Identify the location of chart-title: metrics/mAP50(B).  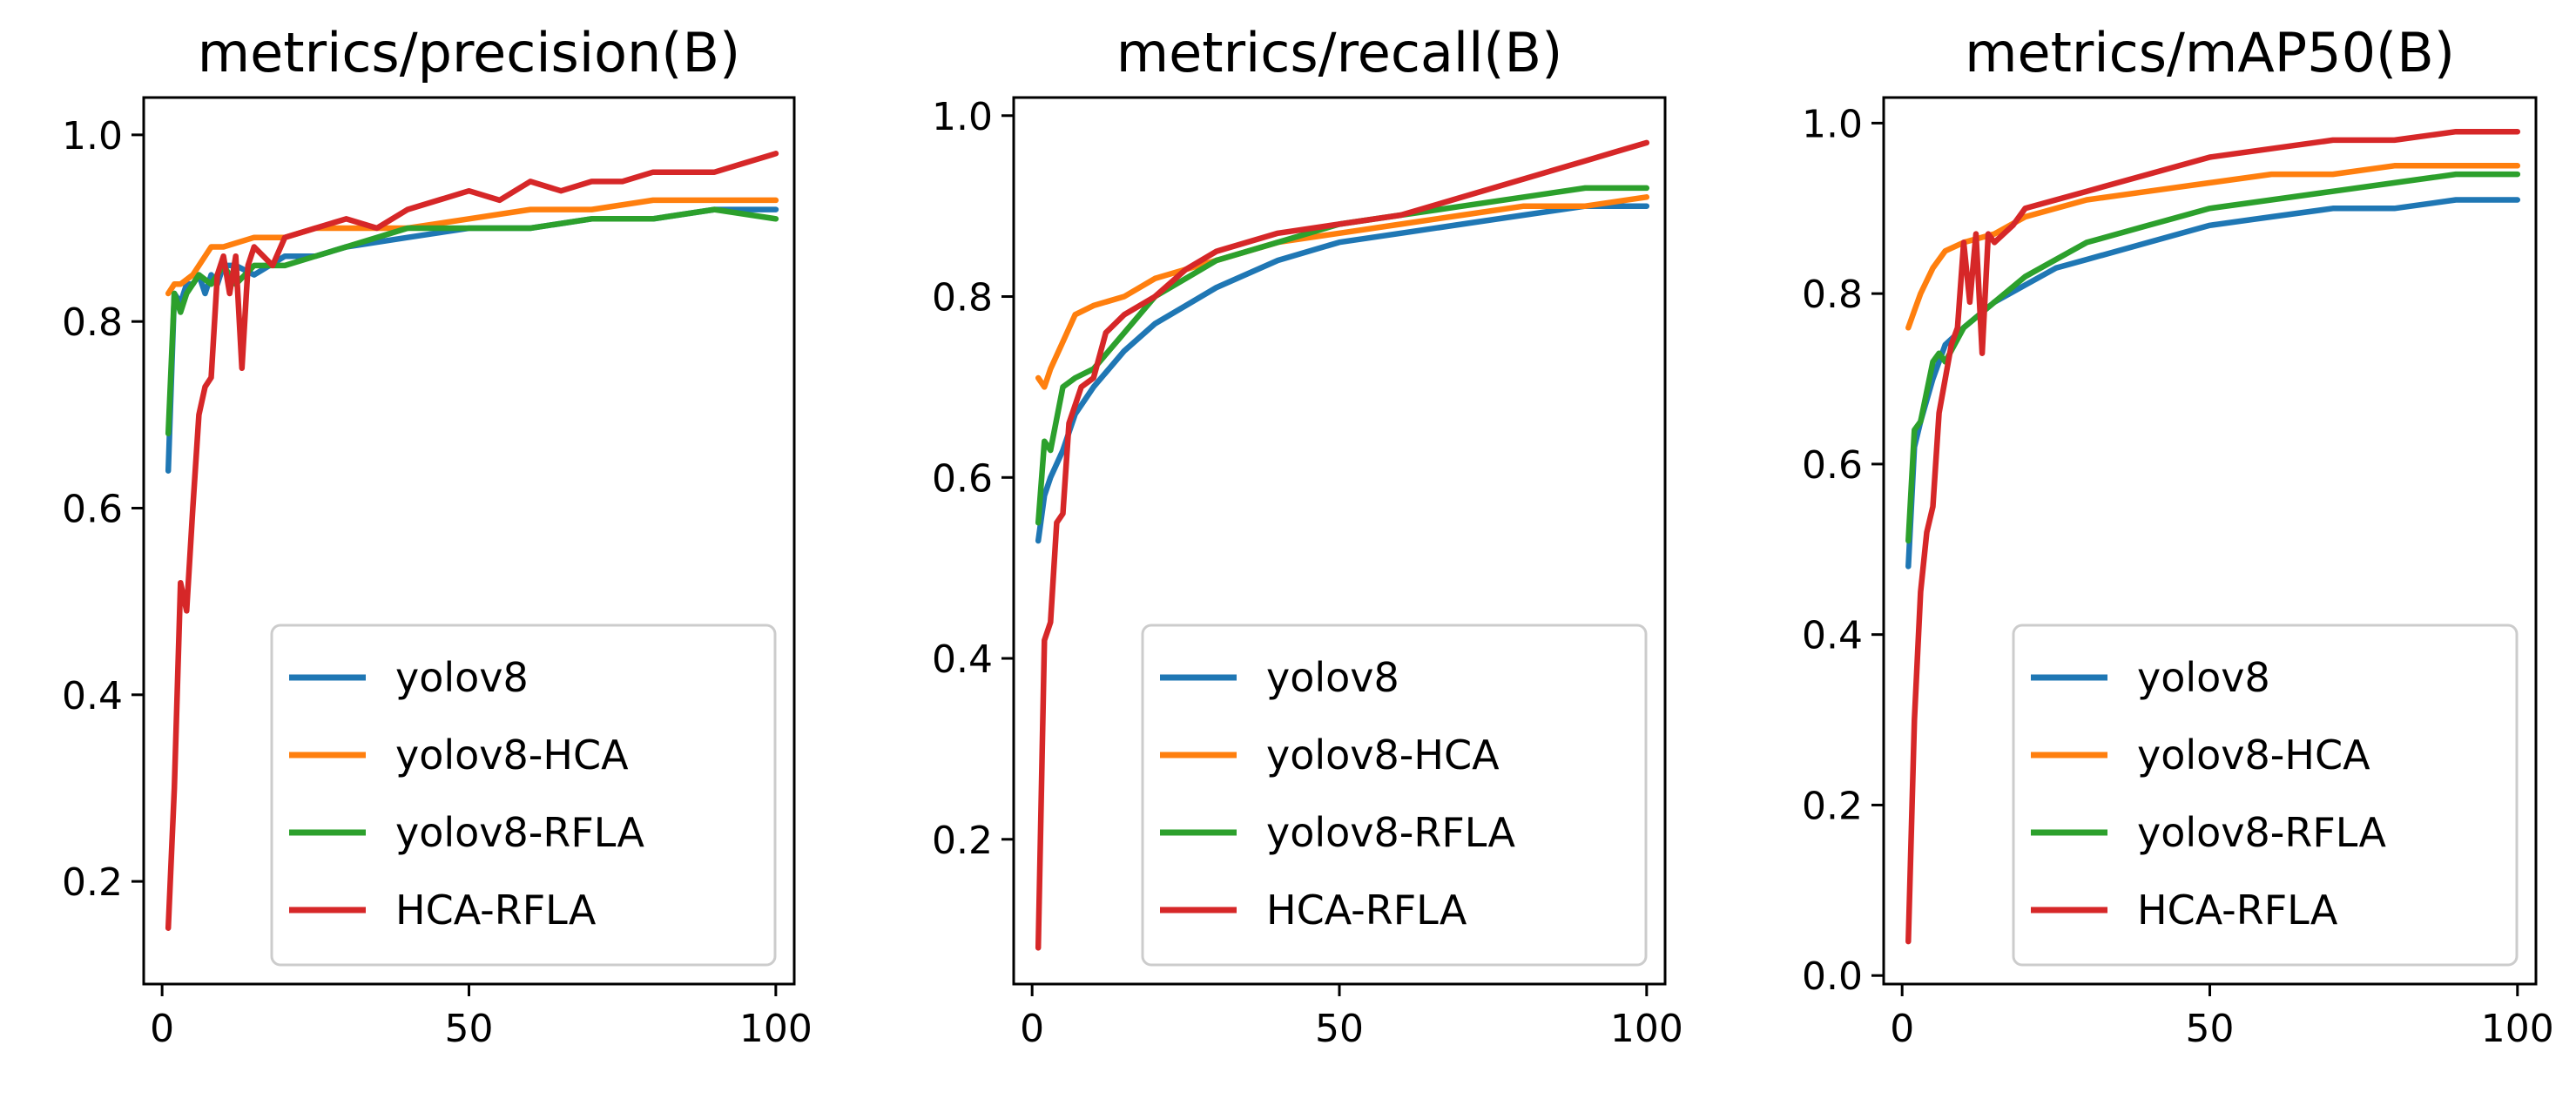
(2210, 53).